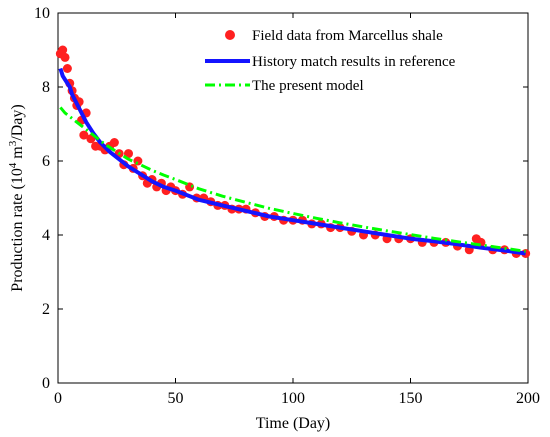 The height and width of the screenshot is (437, 550). What do you see at coordinates (46, 309) in the screenshot?
I see `y-tick-label: 2` at bounding box center [46, 309].